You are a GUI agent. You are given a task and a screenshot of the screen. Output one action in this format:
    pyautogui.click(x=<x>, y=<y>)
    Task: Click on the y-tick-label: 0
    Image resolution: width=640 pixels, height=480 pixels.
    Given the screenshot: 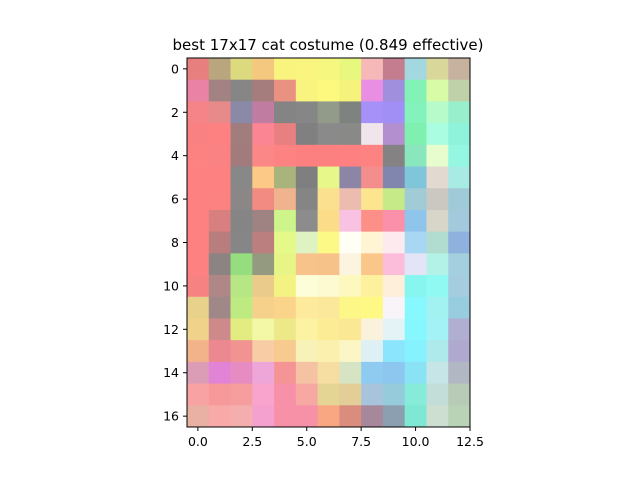 What is the action you would take?
    pyautogui.click(x=175, y=68)
    